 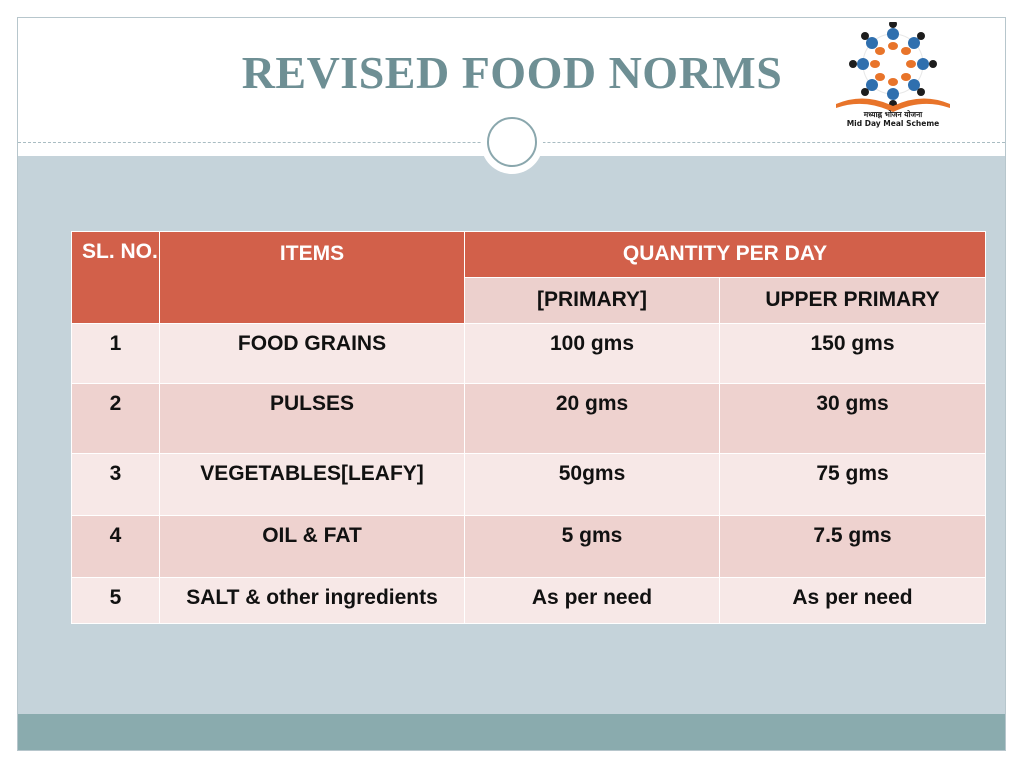 I want to click on table-row: 1 FOOD GRAINS 100 gms 150 gms, so click(x=528, y=353).